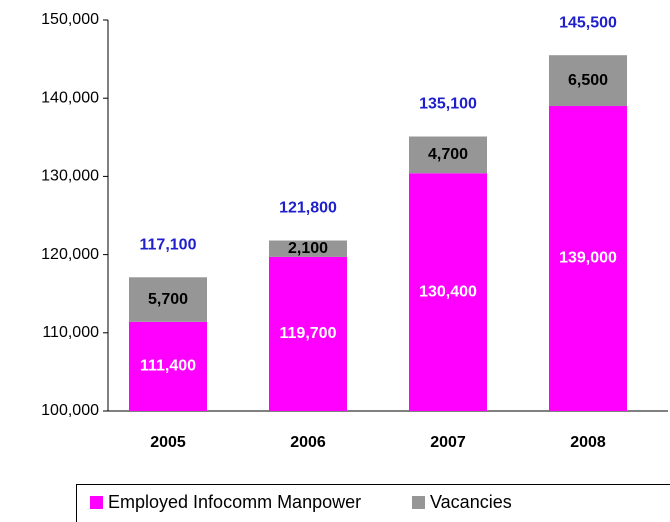  What do you see at coordinates (448, 442) in the screenshot?
I see `x-tick-label: 2007` at bounding box center [448, 442].